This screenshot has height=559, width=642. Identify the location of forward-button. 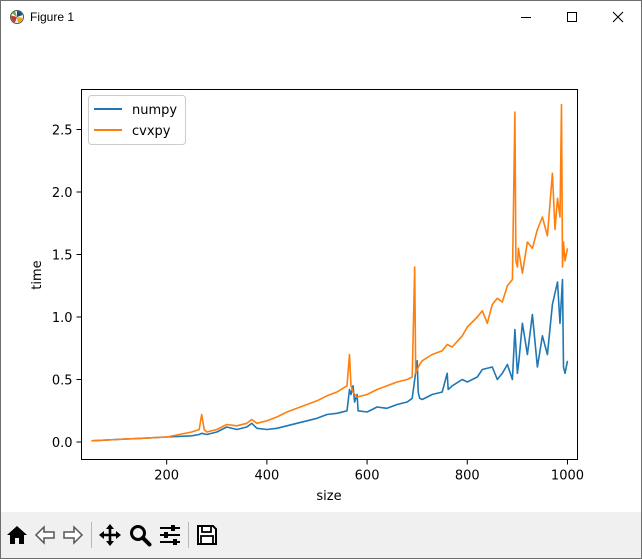
(73, 535).